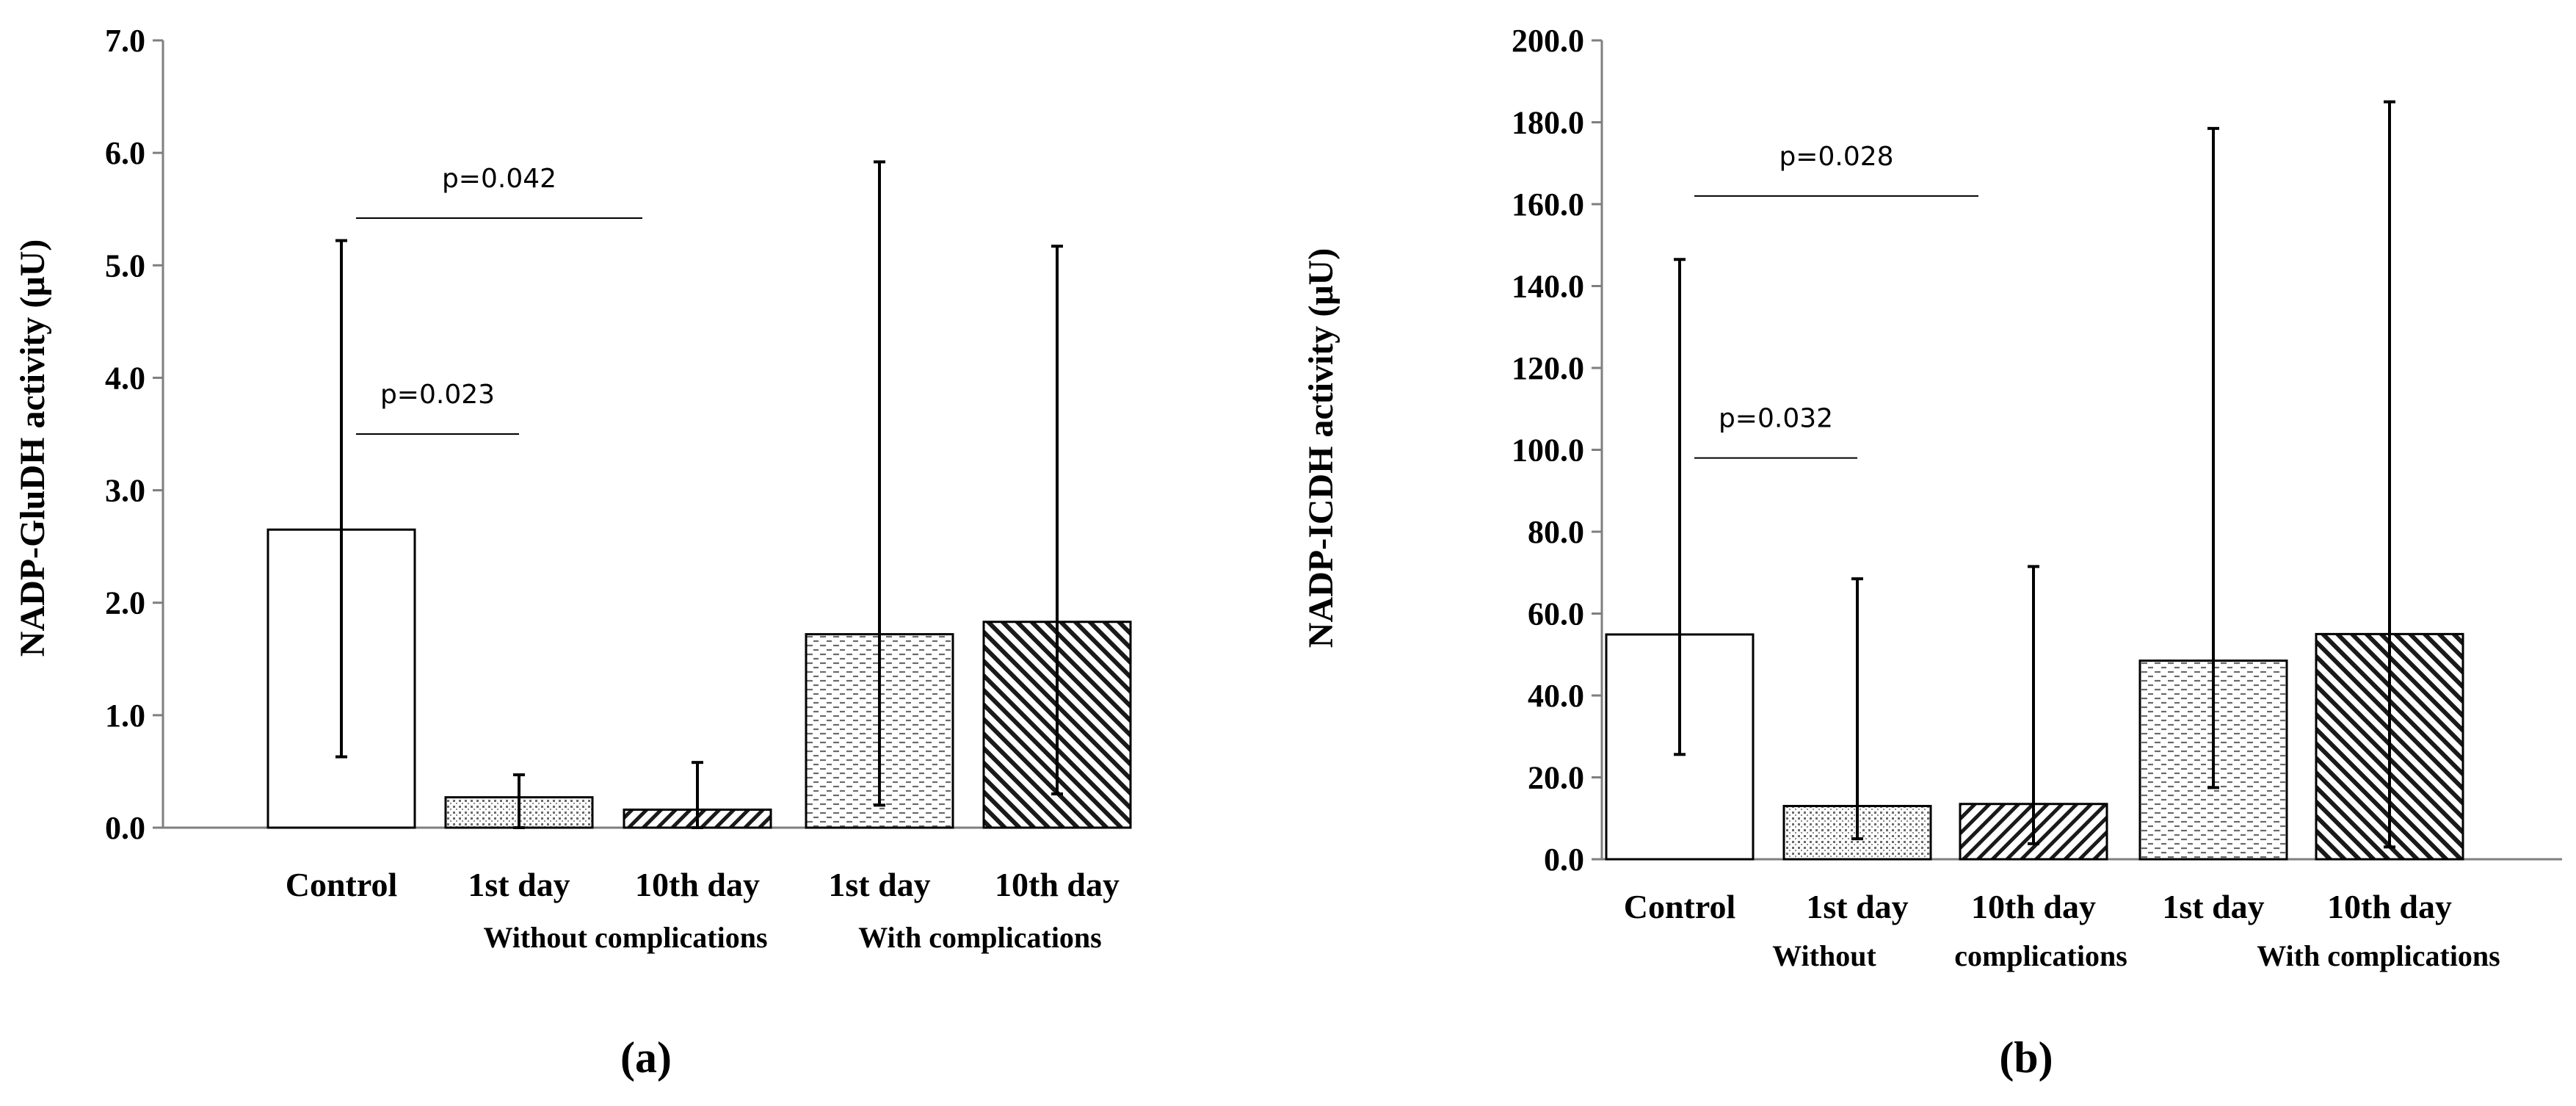 The width and height of the screenshot is (2576, 1106). What do you see at coordinates (32, 448) in the screenshot?
I see `y-axis-title: NADP-GluDH activity (μU)` at bounding box center [32, 448].